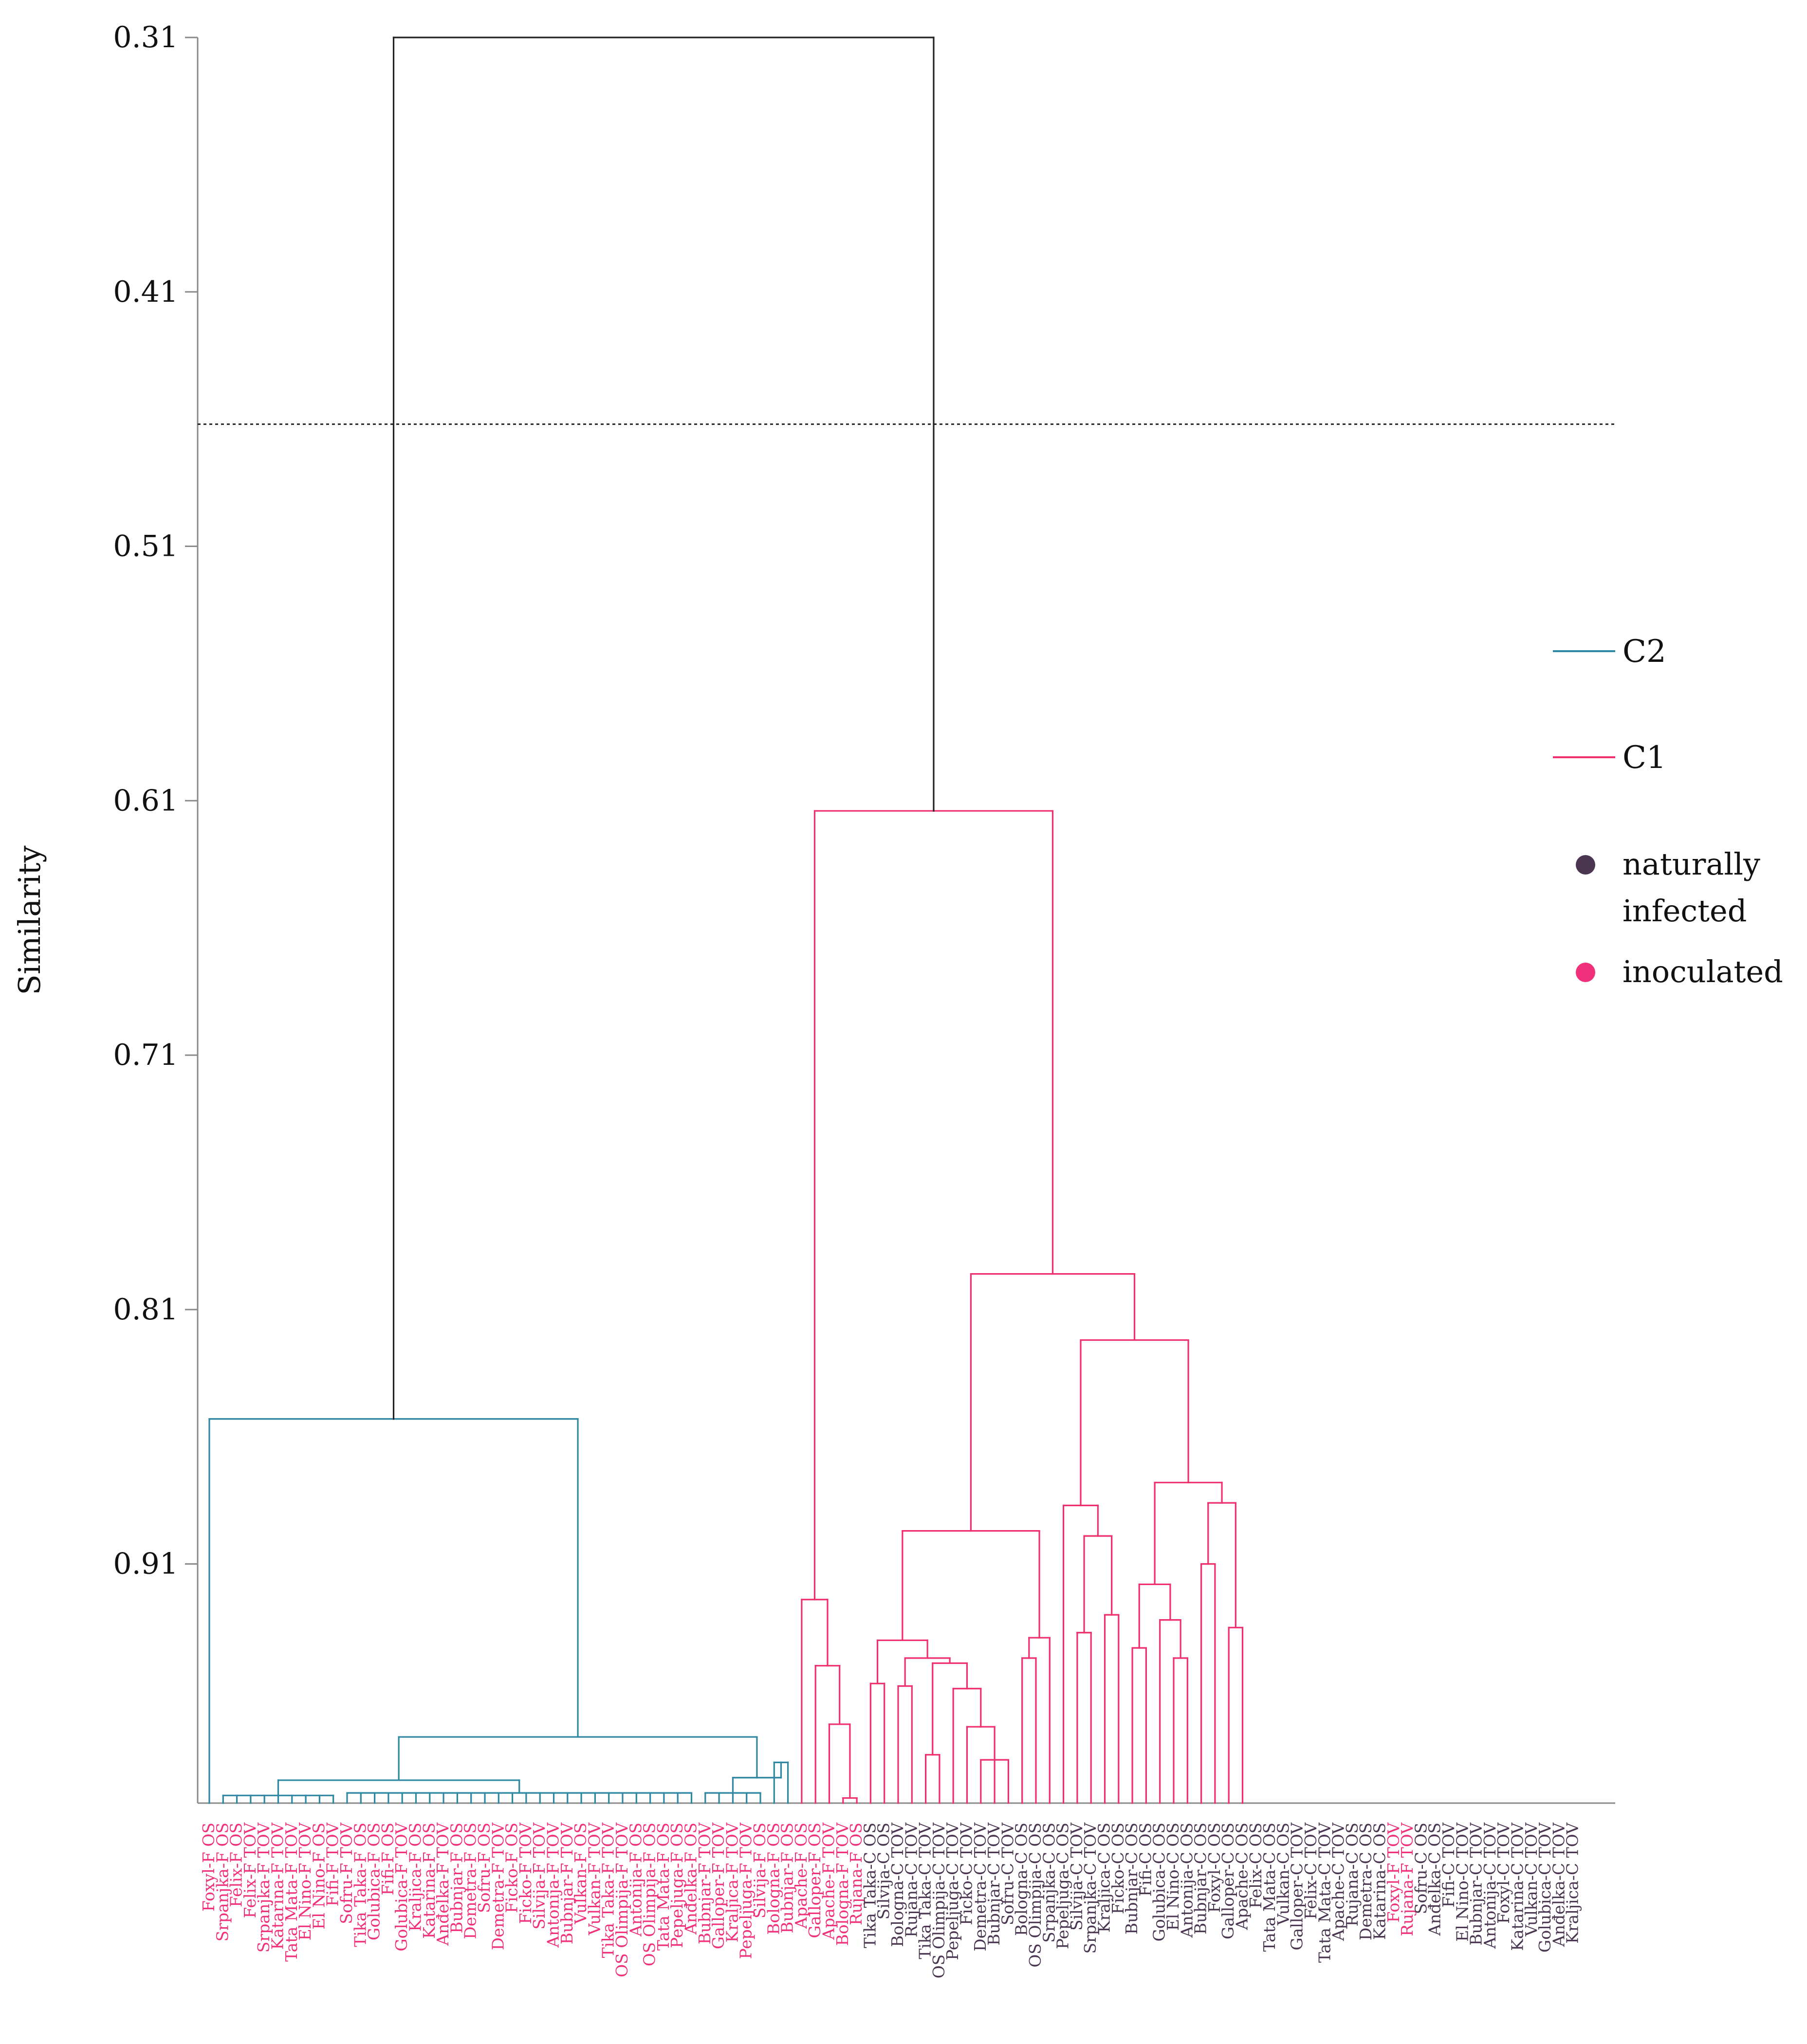 This screenshot has width=1807, height=2044. What do you see at coordinates (1544, 1888) in the screenshot?
I see `leaf-label: Golubica-C TOV` at bounding box center [1544, 1888].